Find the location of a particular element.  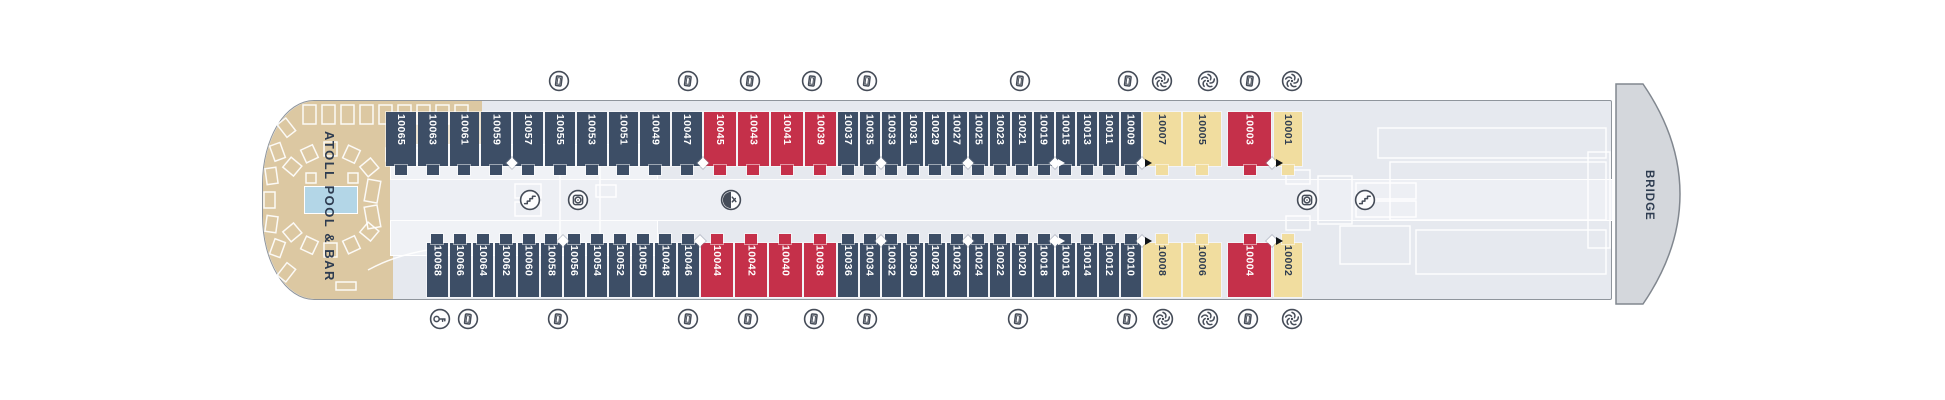

cabin-10035: 10035 is located at coordinates (869, 143).